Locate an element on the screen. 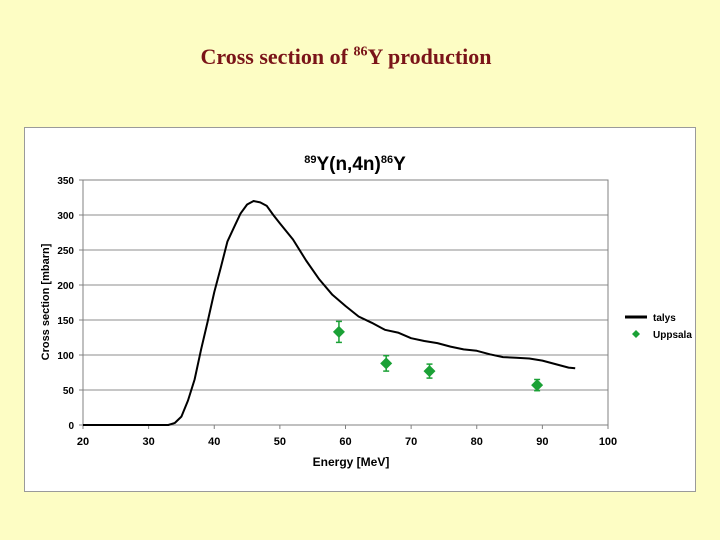 The image size is (720, 540). legend-uppsala-label: Uppsala is located at coordinates (672, 335).